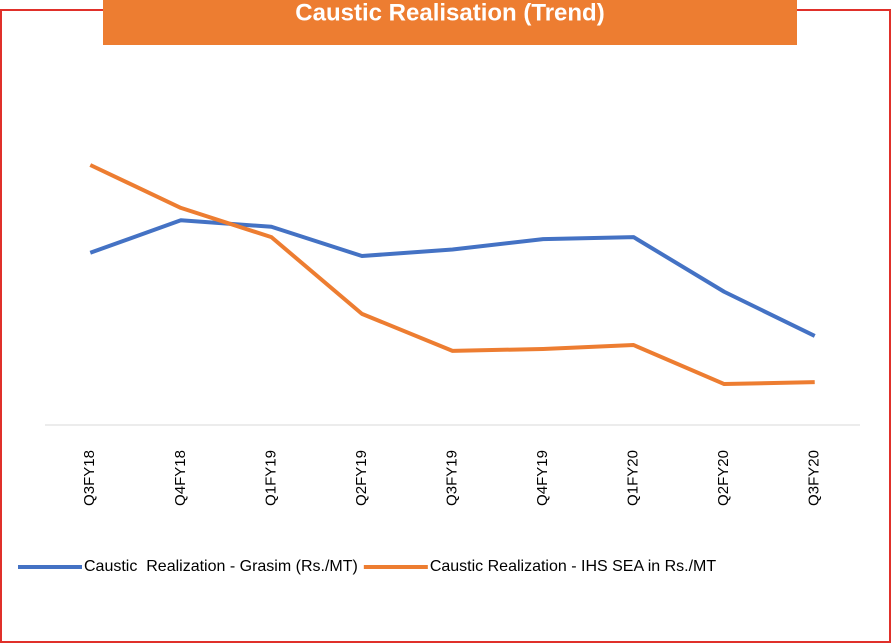 The height and width of the screenshot is (644, 892). Describe the element at coordinates (89, 478) in the screenshot. I see `x-tick-label: Q3FY18` at that location.